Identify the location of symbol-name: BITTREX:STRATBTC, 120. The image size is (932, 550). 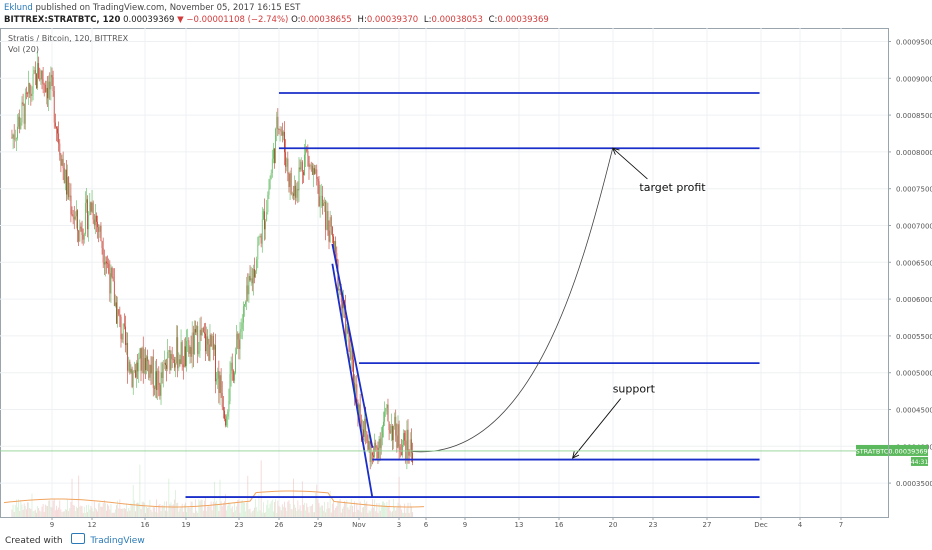
(62, 20).